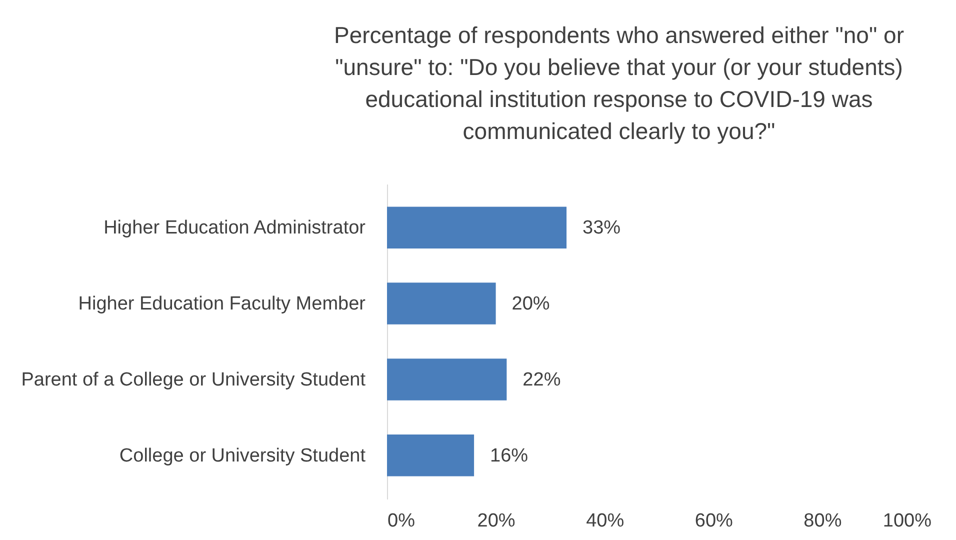 This screenshot has width=956, height=540. Describe the element at coordinates (541, 379) in the screenshot. I see `data-label: 22%` at that location.